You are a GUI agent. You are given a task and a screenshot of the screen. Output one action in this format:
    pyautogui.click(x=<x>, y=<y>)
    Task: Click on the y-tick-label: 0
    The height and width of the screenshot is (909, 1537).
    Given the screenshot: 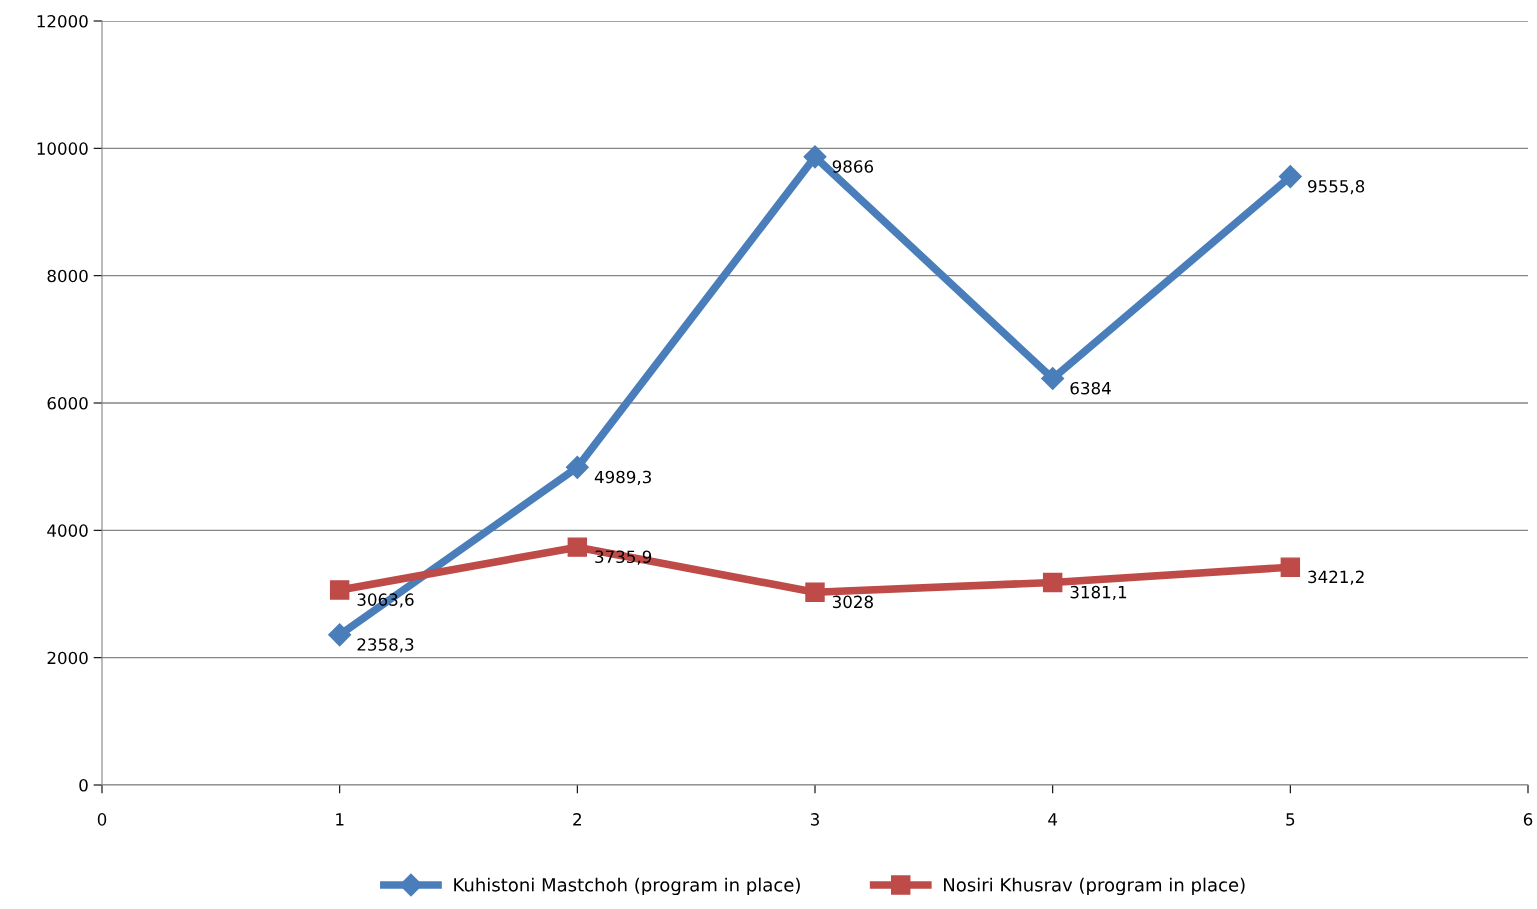 What is the action you would take?
    pyautogui.click(x=83, y=785)
    